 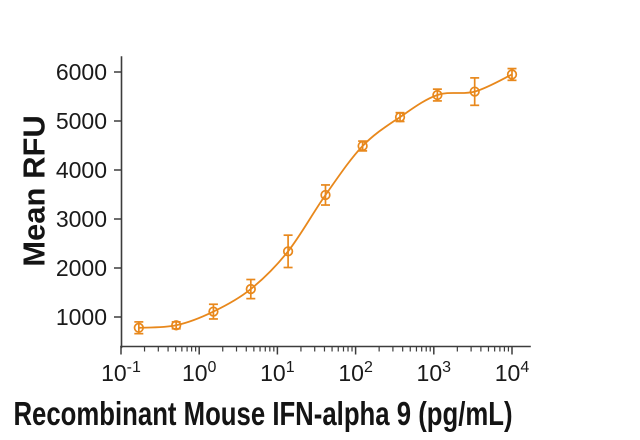 What do you see at coordinates (434, 372) in the screenshot?
I see `x-tick-label: 103` at bounding box center [434, 372].